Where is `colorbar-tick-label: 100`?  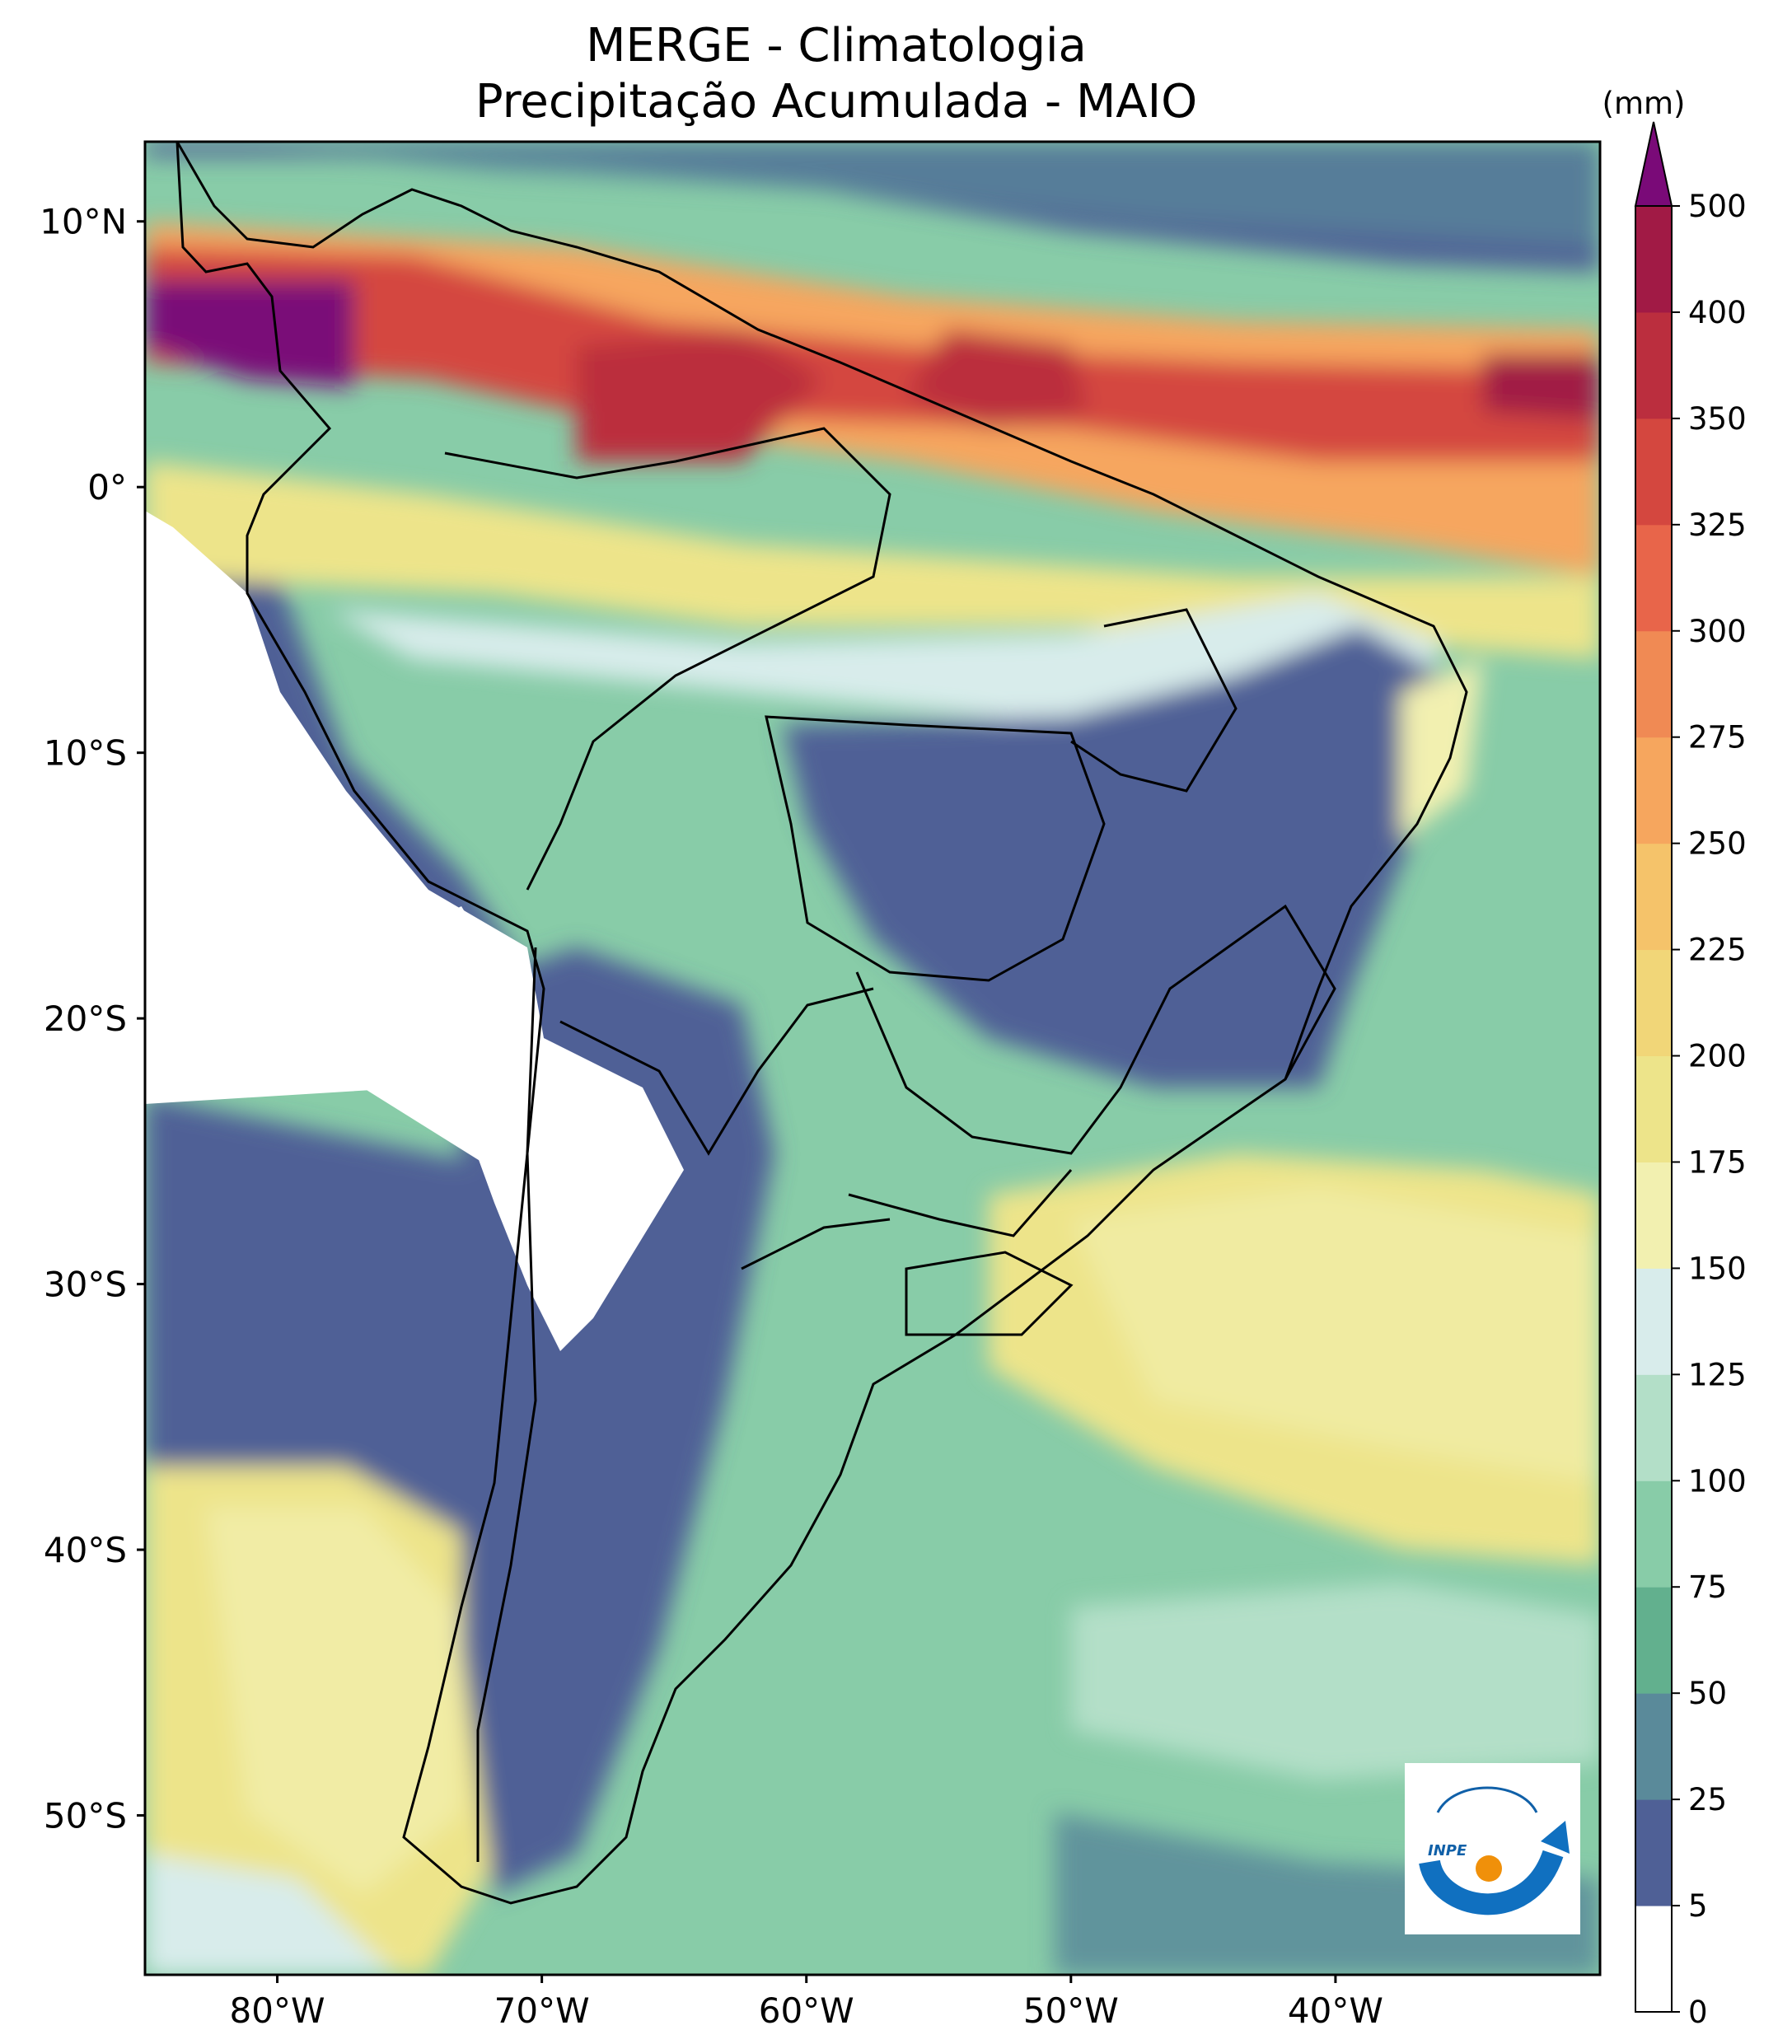
colorbar-tick-label: 100 is located at coordinates (1717, 1481).